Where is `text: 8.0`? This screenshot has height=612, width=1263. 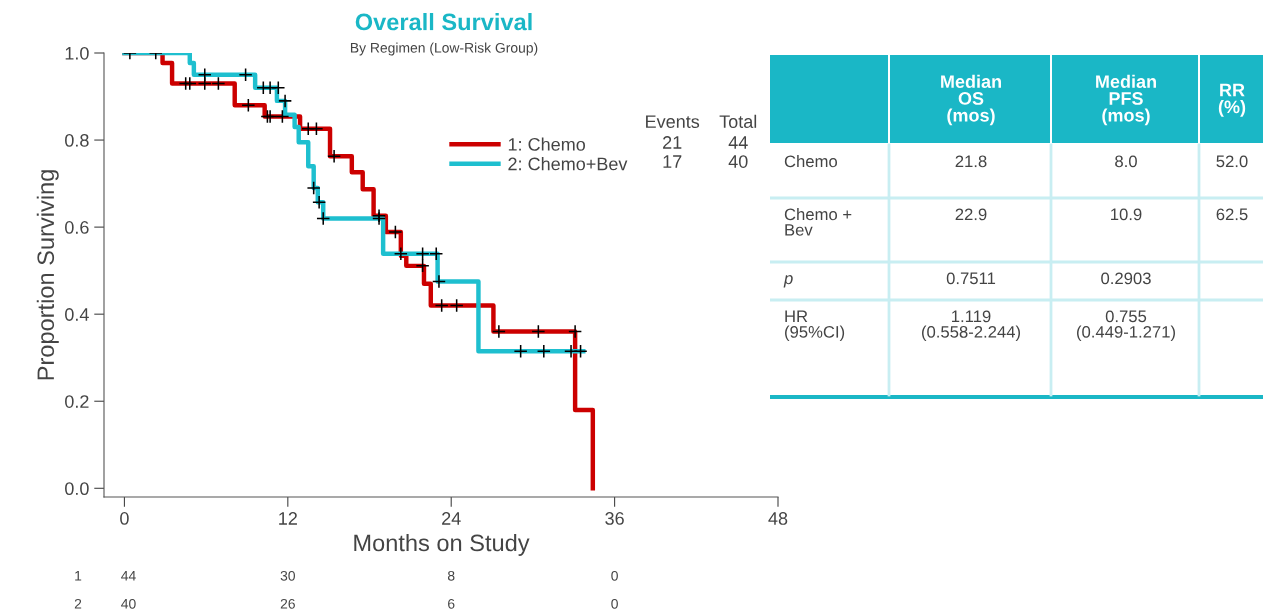
text: 8.0 is located at coordinates (1126, 161).